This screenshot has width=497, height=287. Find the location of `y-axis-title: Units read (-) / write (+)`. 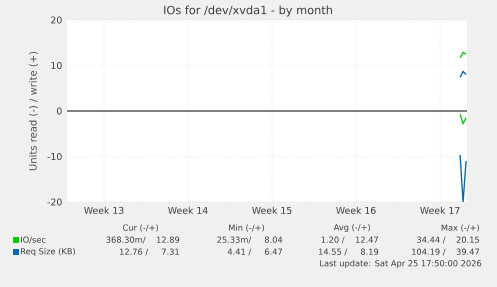

y-axis-title: Units read (-) / write (+) is located at coordinates (33, 111).